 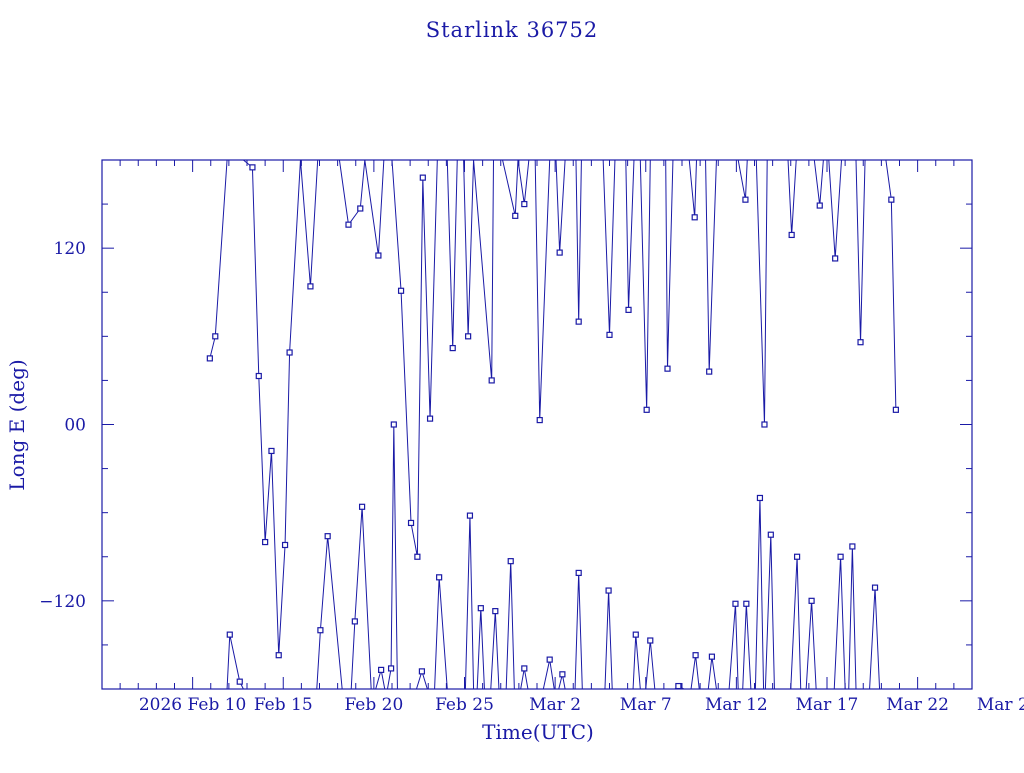 What do you see at coordinates (75, 426) in the screenshot?
I see `y-tick-label: 00` at bounding box center [75, 426].